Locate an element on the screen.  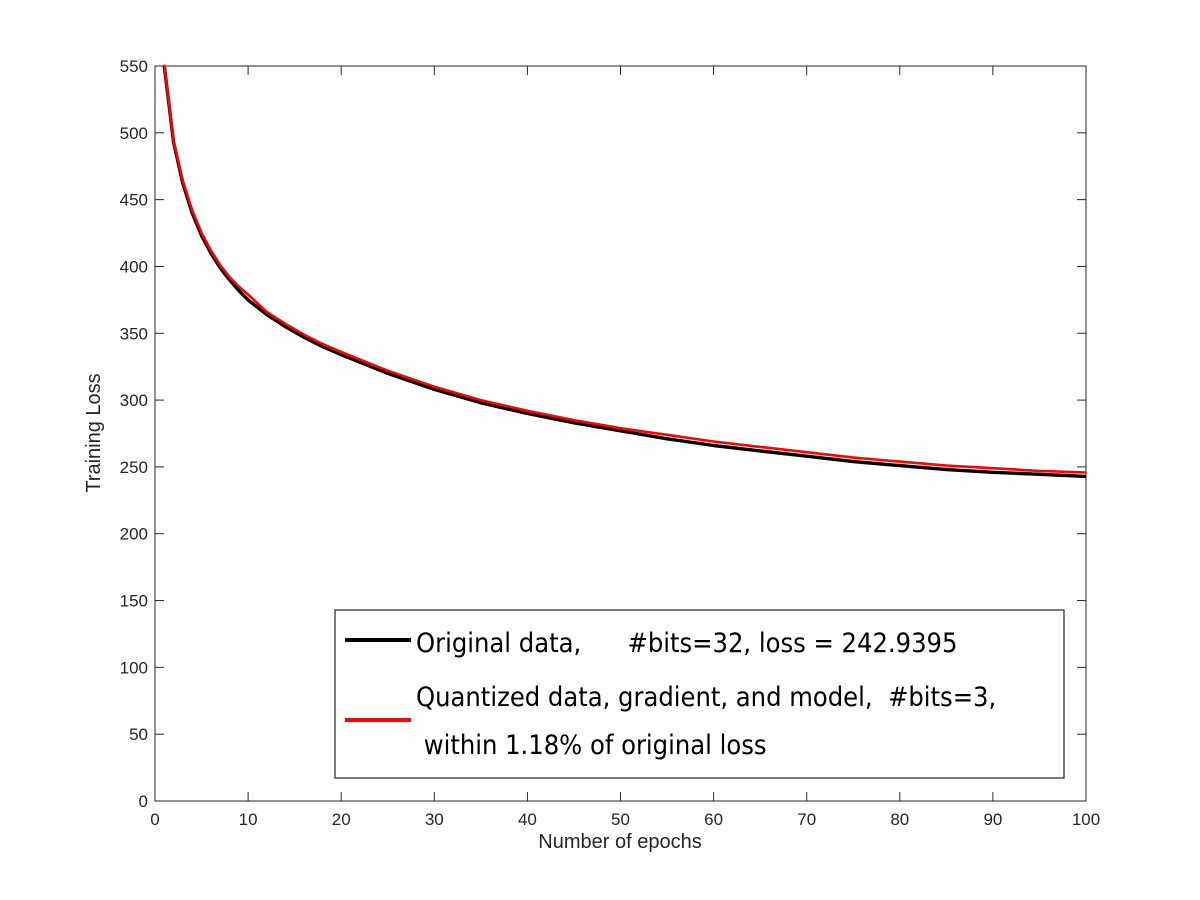
y-axis-label: Training Loss is located at coordinates (94, 432).